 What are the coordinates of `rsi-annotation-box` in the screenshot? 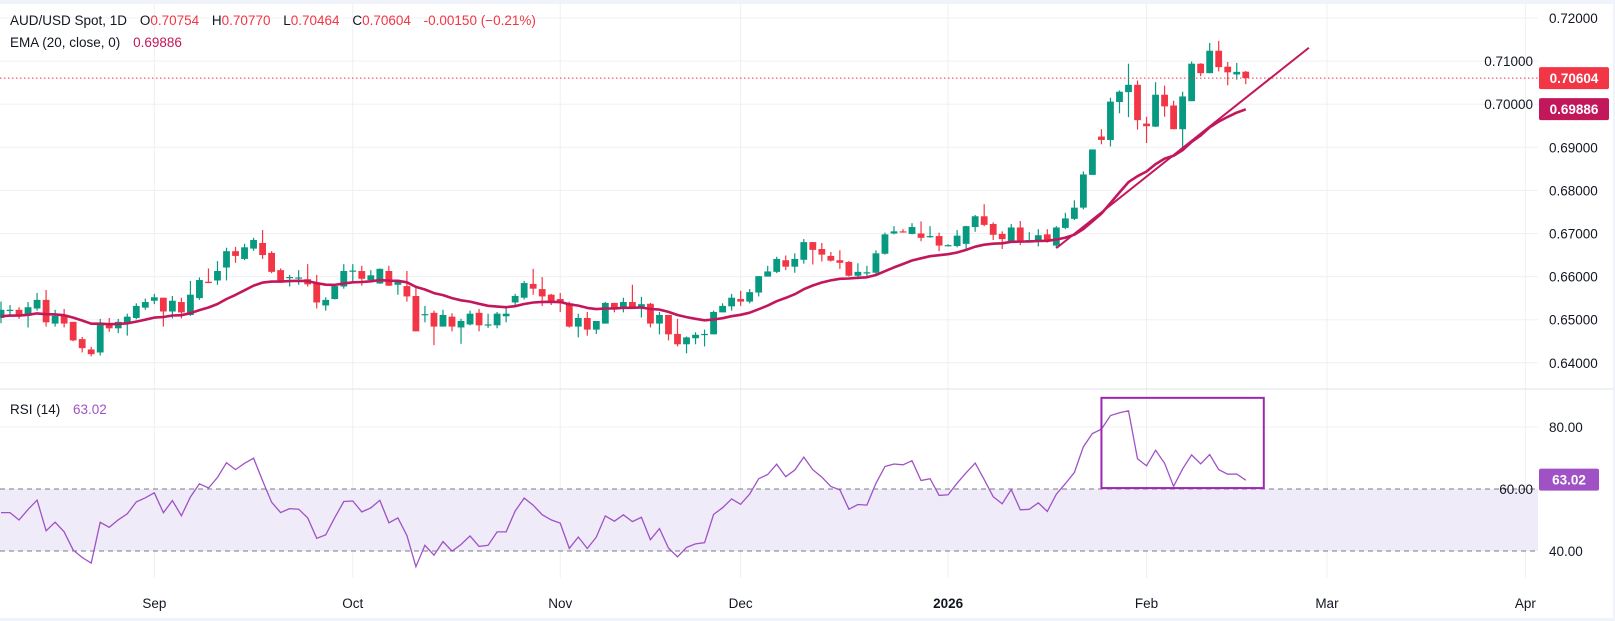 It's located at (1182, 443).